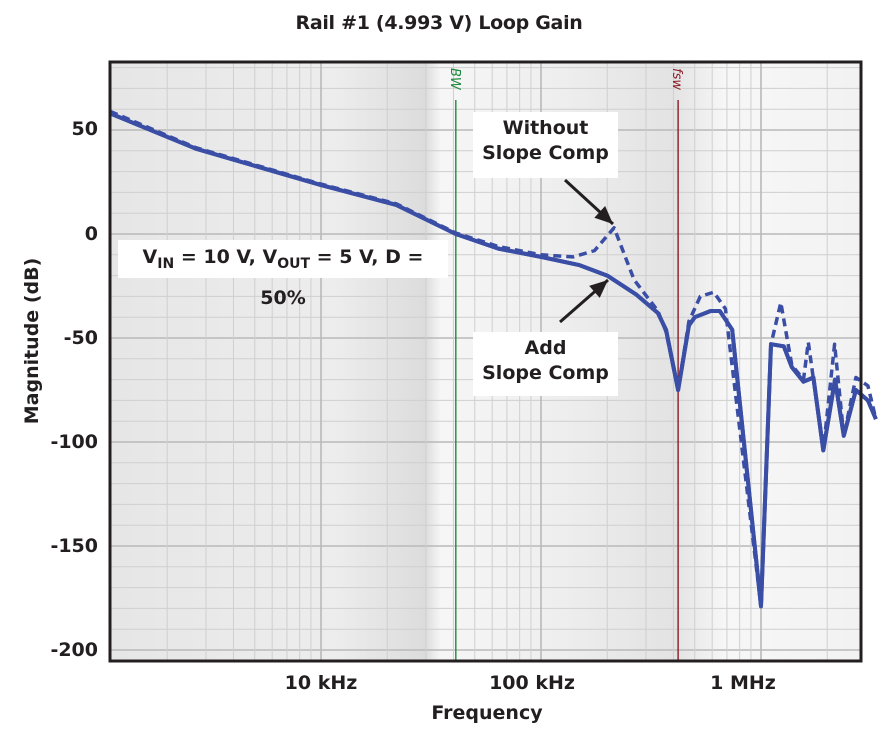 The width and height of the screenshot is (878, 742). What do you see at coordinates (74, 546) in the screenshot?
I see `y-tick-minus-150: -150` at bounding box center [74, 546].